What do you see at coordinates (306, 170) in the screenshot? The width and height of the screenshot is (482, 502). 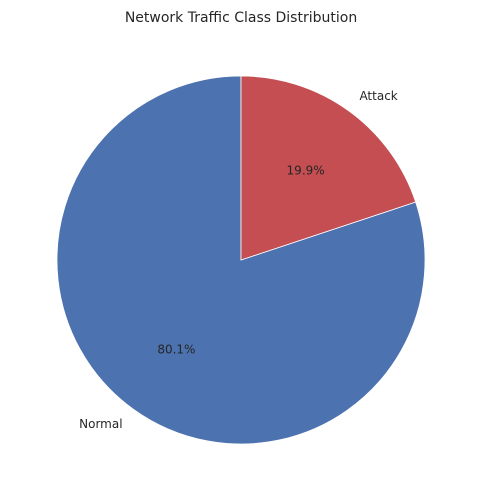 I see `slice-percent-attack: 19.9%` at bounding box center [306, 170].